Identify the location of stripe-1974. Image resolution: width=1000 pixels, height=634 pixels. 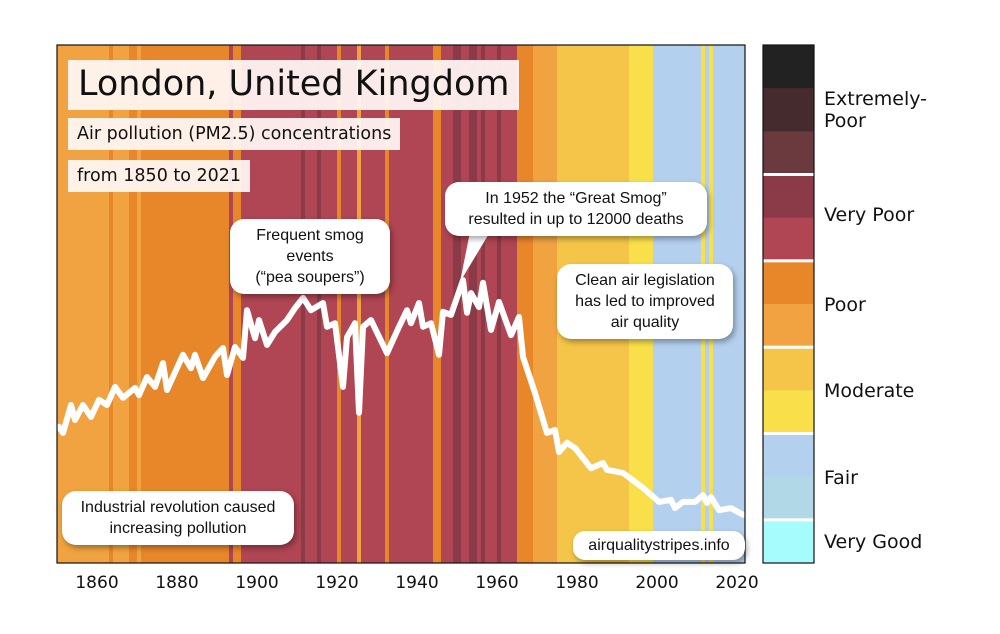
(555, 304).